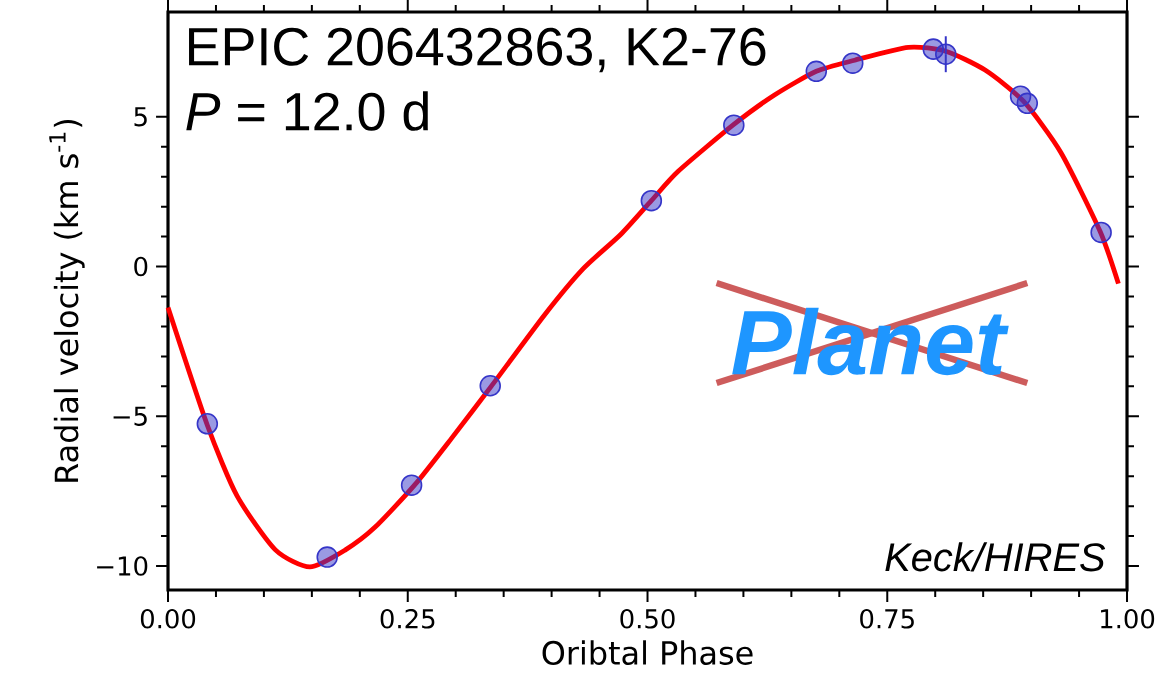 This screenshot has height=685, width=1170. Describe the element at coordinates (130, 416) in the screenshot. I see `y-tick-label: −5` at that location.